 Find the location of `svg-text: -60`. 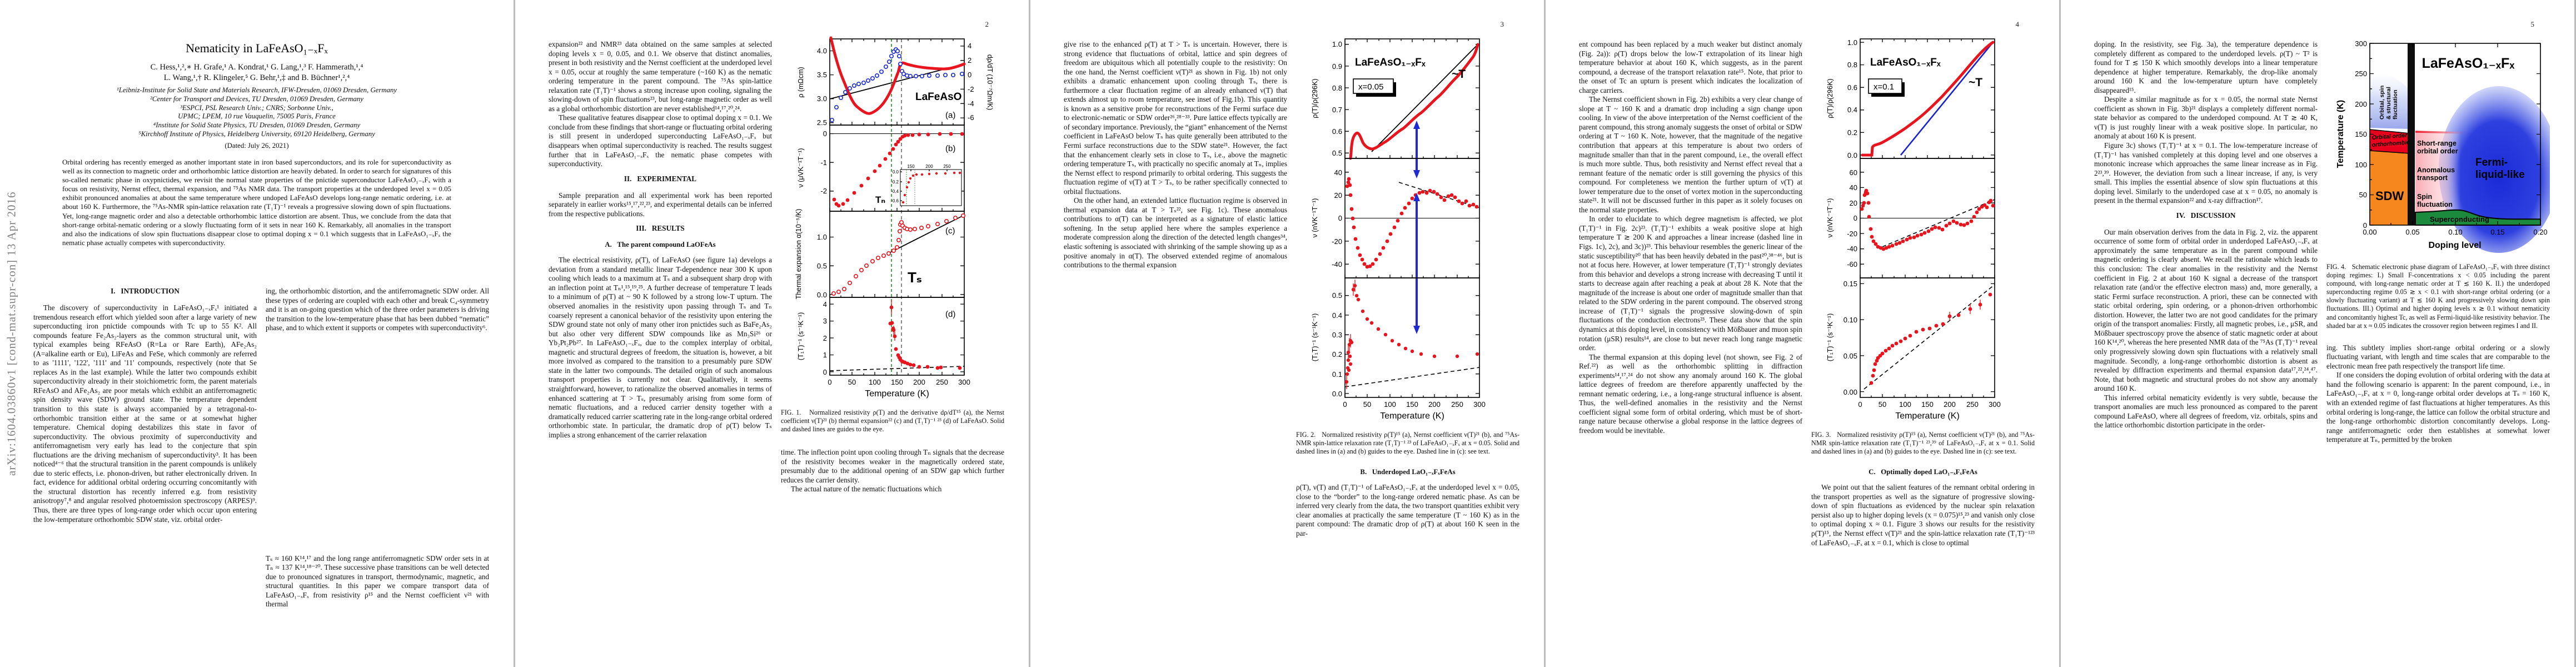

svg-text: -60 is located at coordinates (1852, 264).